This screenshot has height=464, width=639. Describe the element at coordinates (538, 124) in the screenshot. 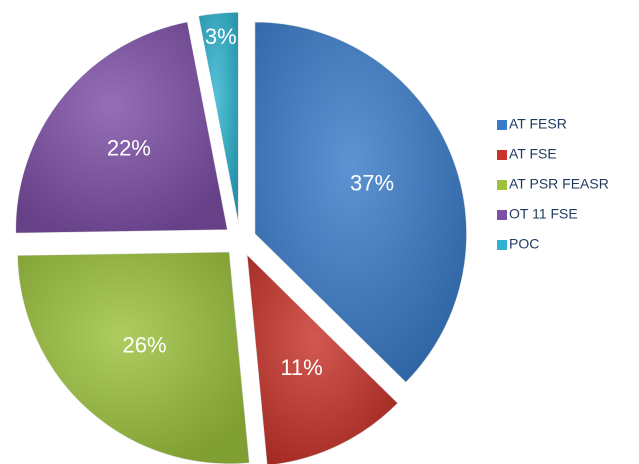

I see `legend-label: AT FESR` at that location.